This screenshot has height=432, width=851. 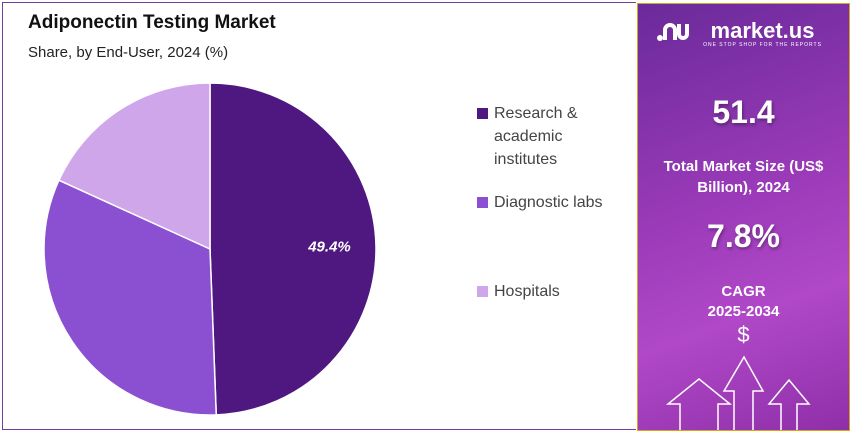 I want to click on growth-arrows-icon, so click(x=738, y=392).